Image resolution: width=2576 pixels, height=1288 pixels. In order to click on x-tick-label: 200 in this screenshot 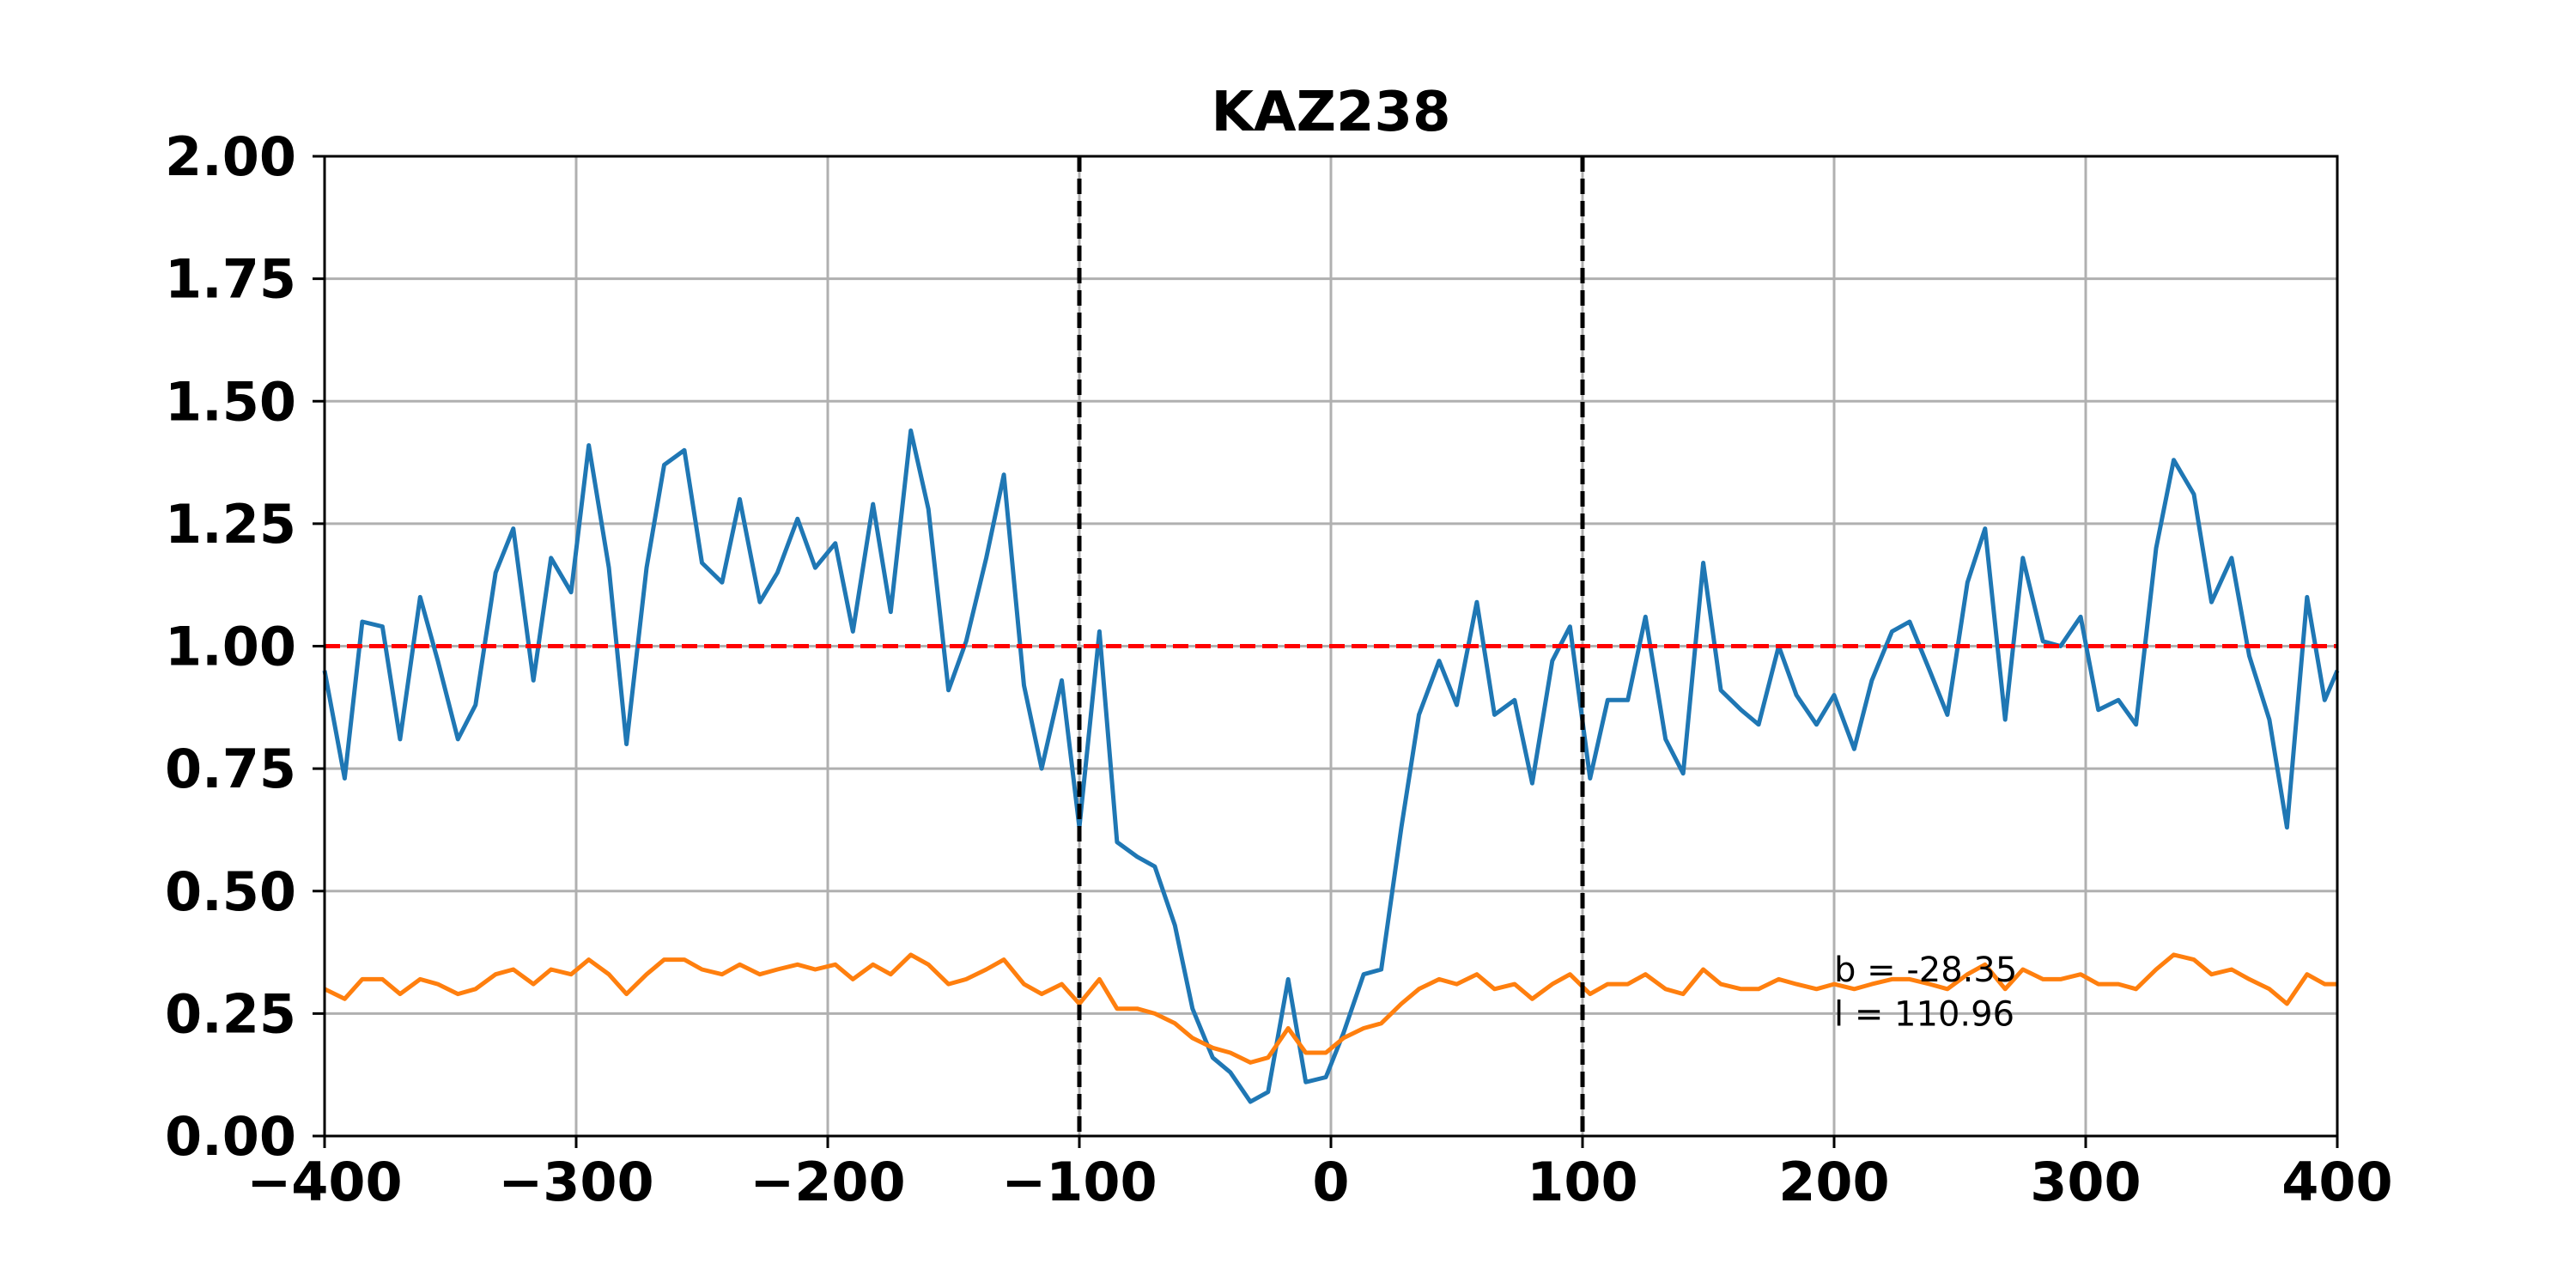, I will do `click(1834, 1182)`.